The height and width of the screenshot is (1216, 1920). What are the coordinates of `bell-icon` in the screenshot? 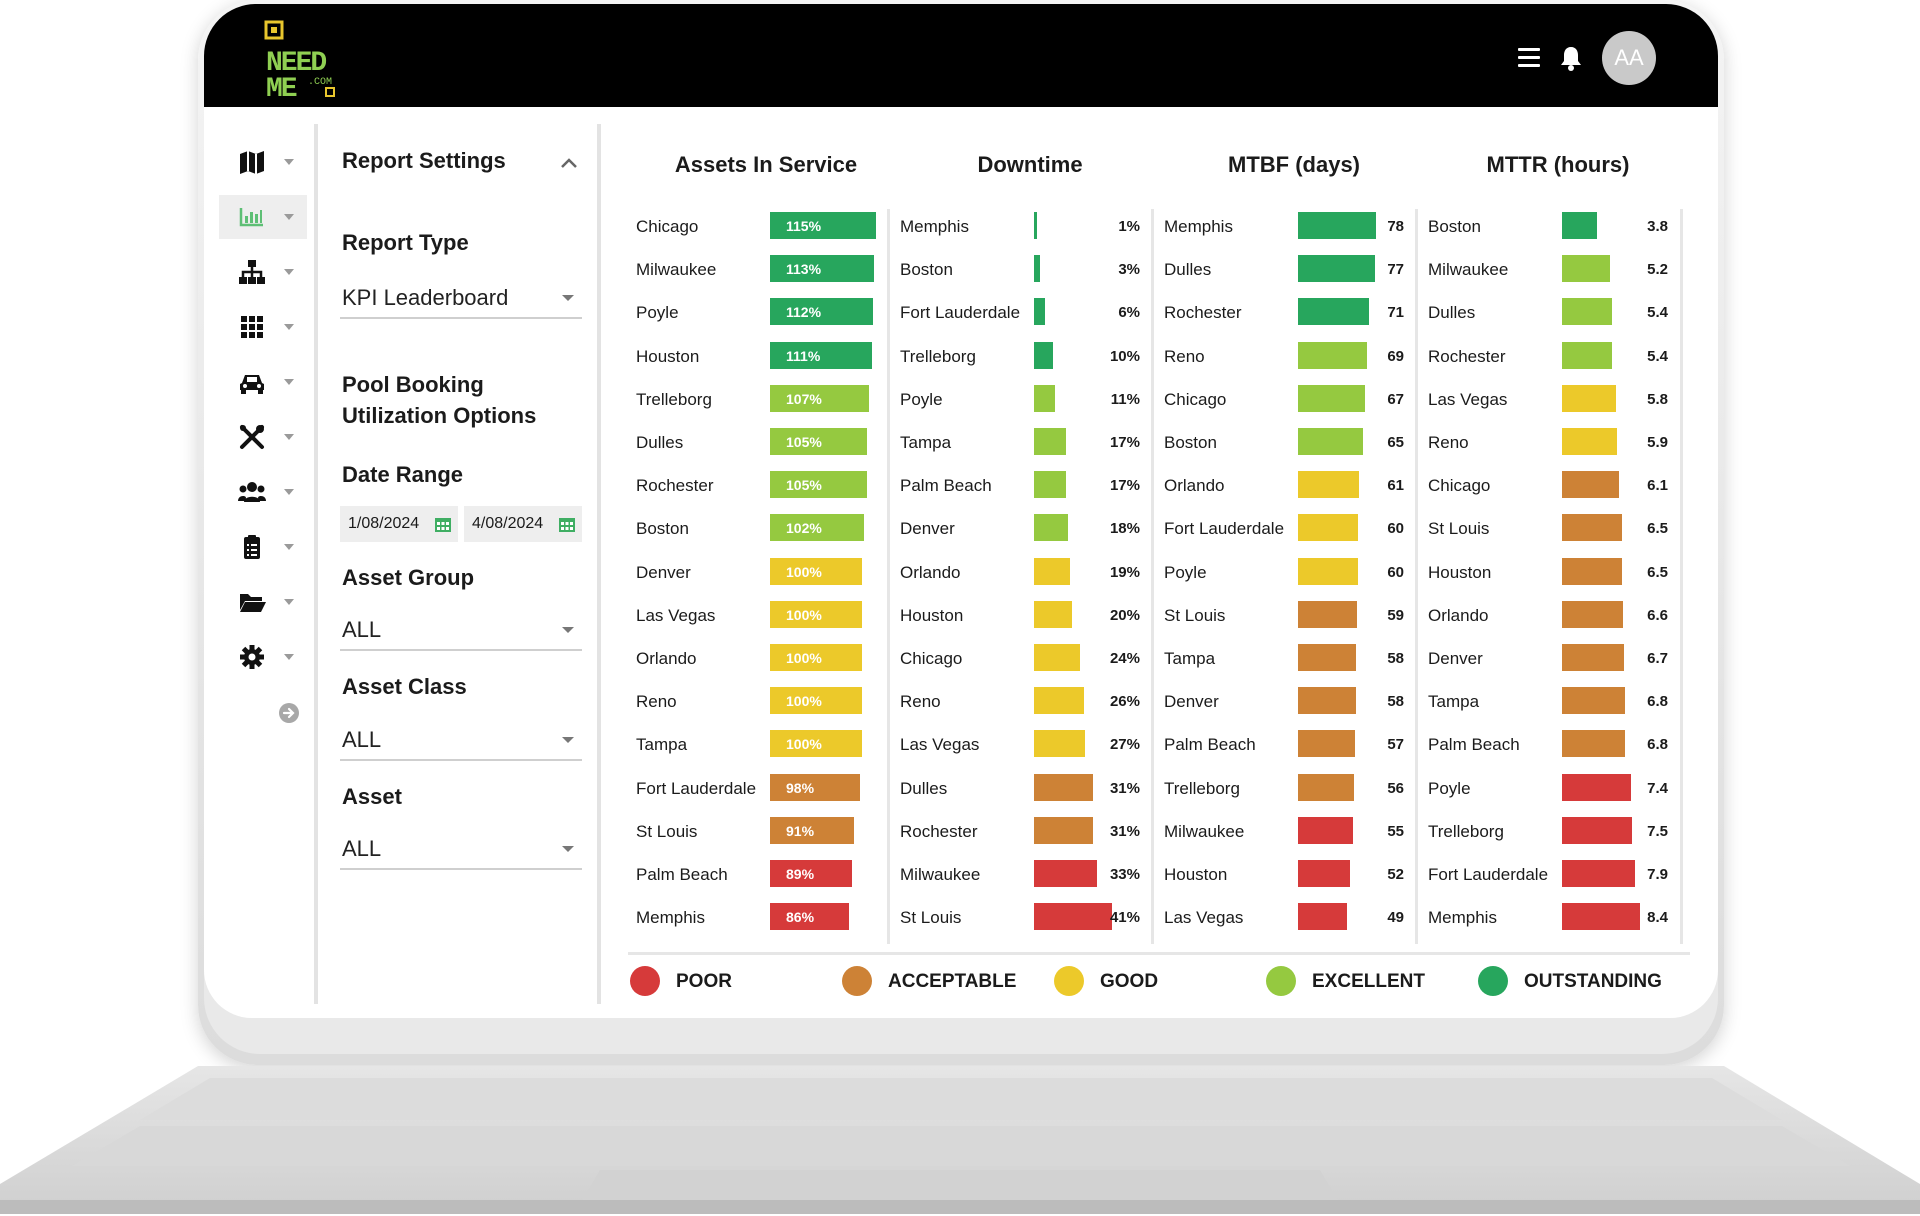 It's located at (1571, 58).